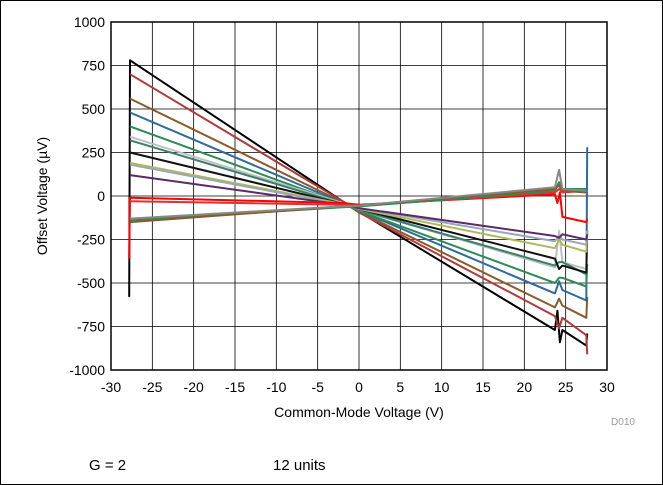 The image size is (663, 485). Describe the element at coordinates (483, 387) in the screenshot. I see `x-tick-label: 15` at that location.